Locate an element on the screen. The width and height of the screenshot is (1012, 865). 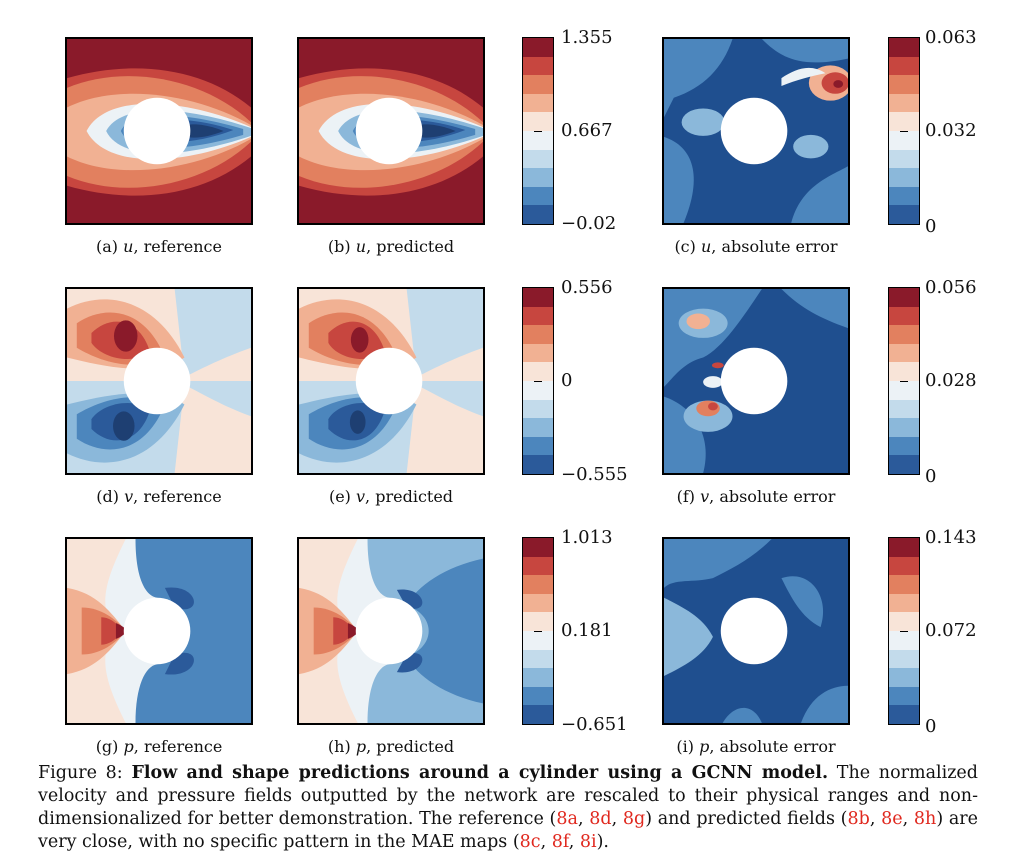
colorbar-v-error-min: 0 is located at coordinates (931, 476).